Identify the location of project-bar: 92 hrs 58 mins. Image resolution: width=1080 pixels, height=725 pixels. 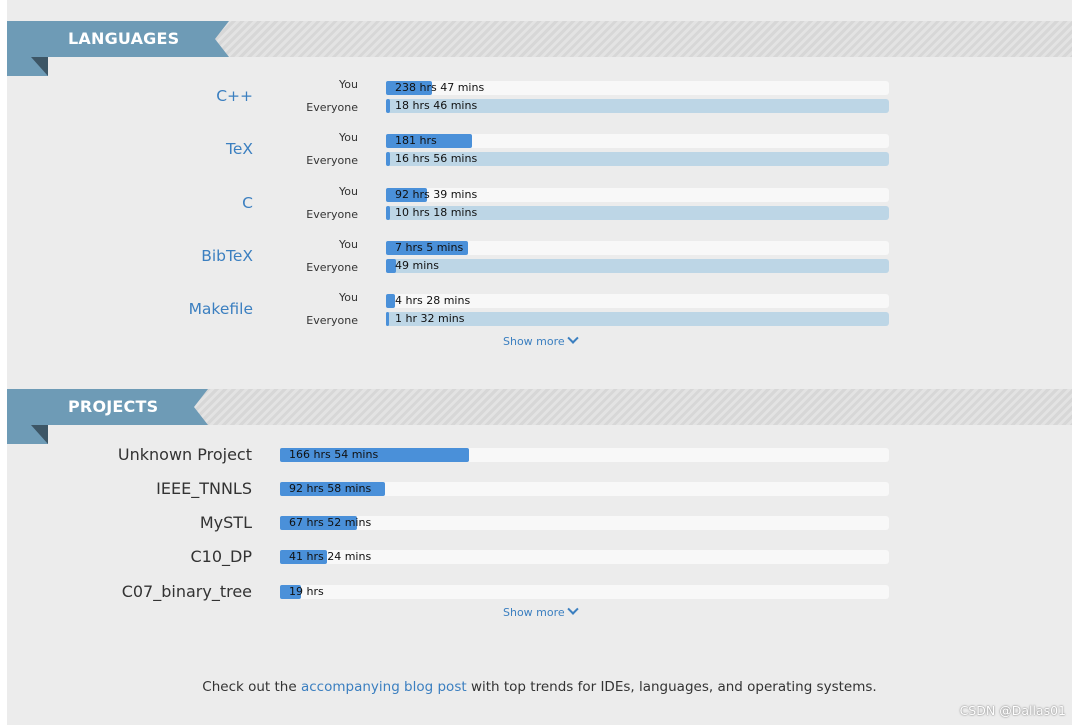
(584, 489).